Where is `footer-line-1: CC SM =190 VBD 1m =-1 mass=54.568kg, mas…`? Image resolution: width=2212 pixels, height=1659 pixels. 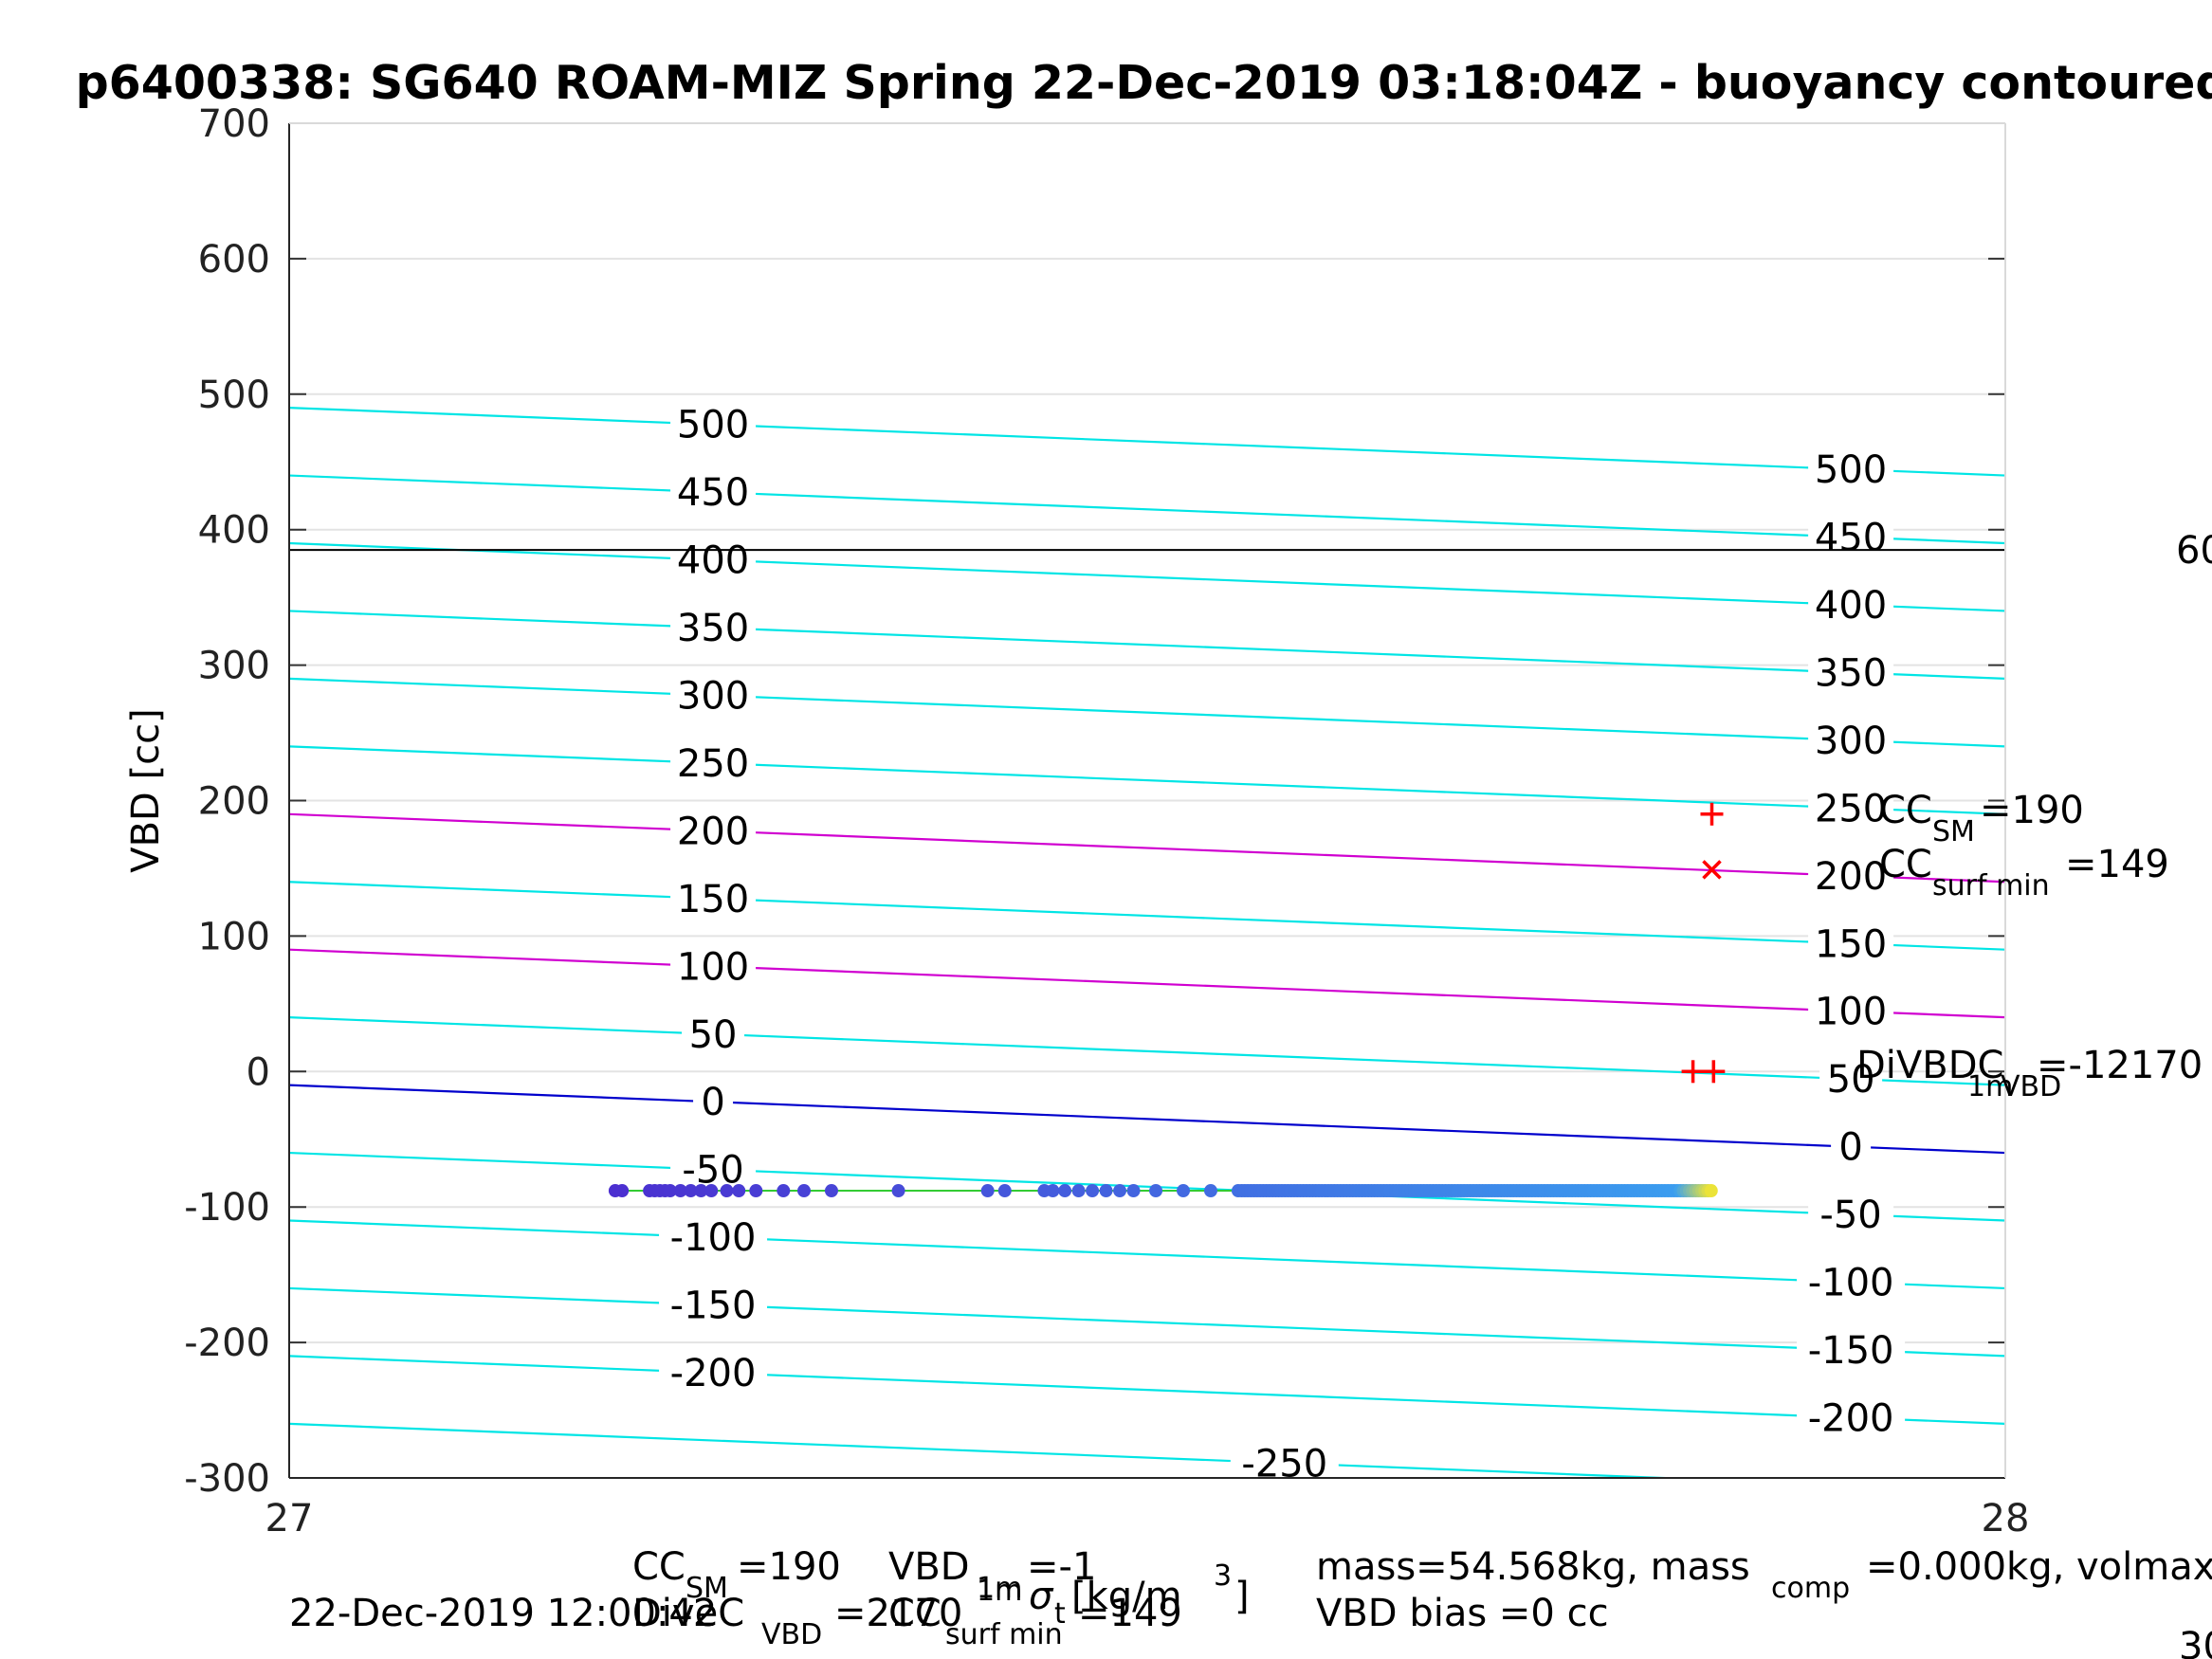
footer-line-1: CC SM =190 VBD 1m =-1 mass=54.568kg, mas… is located at coordinates (1422, 1575).